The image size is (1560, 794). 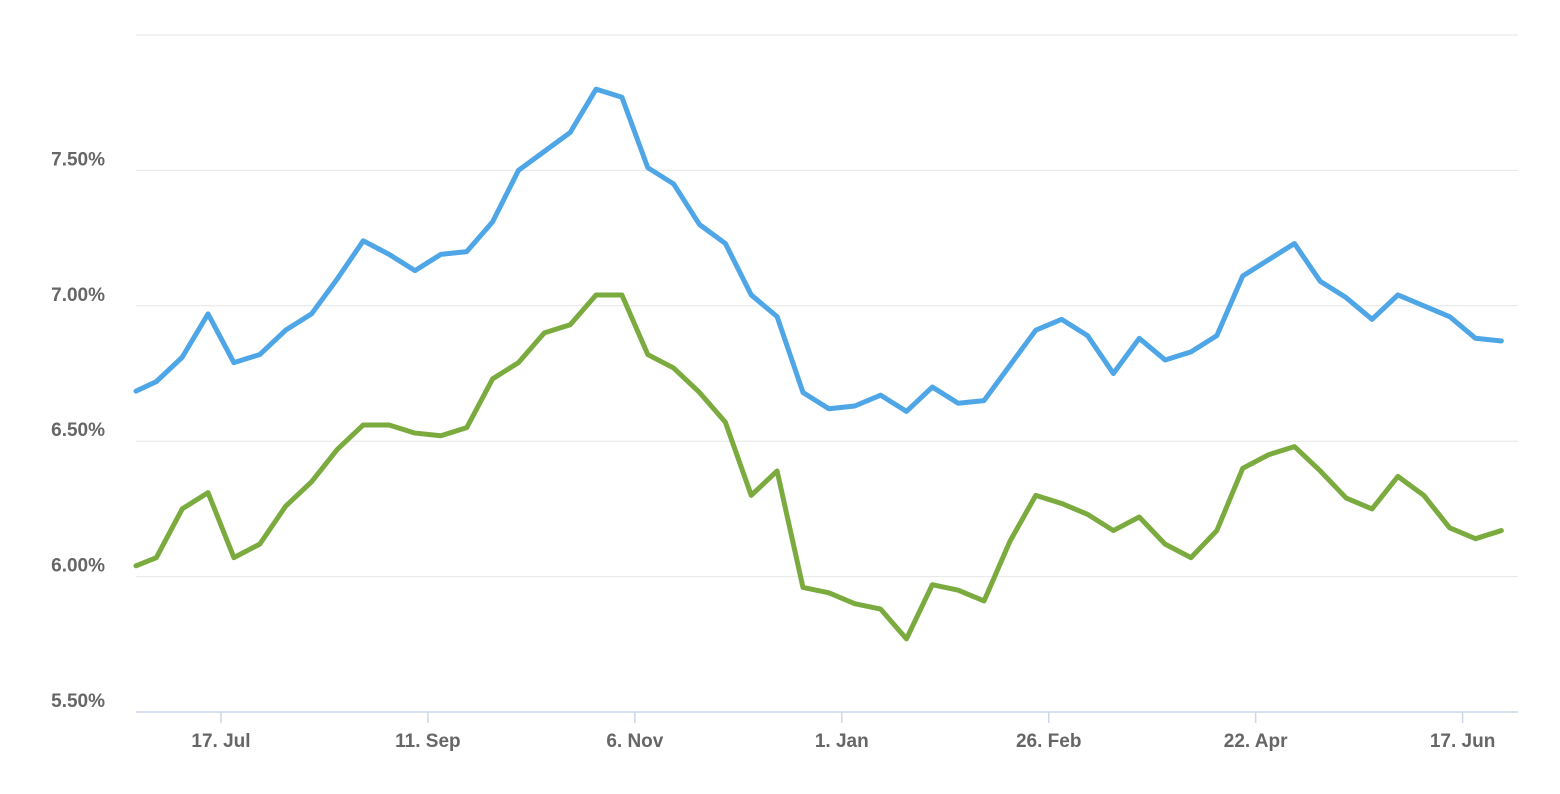 I want to click on x-tick-label: 17. Jul, so click(x=220, y=741).